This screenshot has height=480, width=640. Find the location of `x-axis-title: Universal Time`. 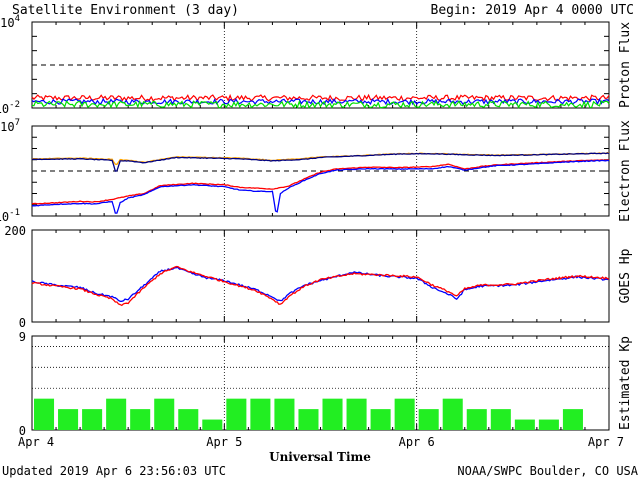

x-axis-title: Universal Time is located at coordinates (320, 457).